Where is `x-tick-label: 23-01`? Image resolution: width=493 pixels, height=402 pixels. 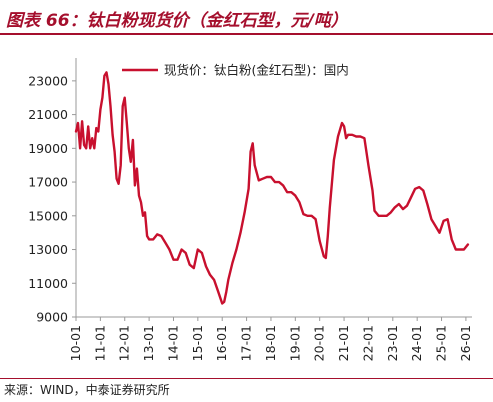 x-tick-label: 23-01 is located at coordinates (392, 343).